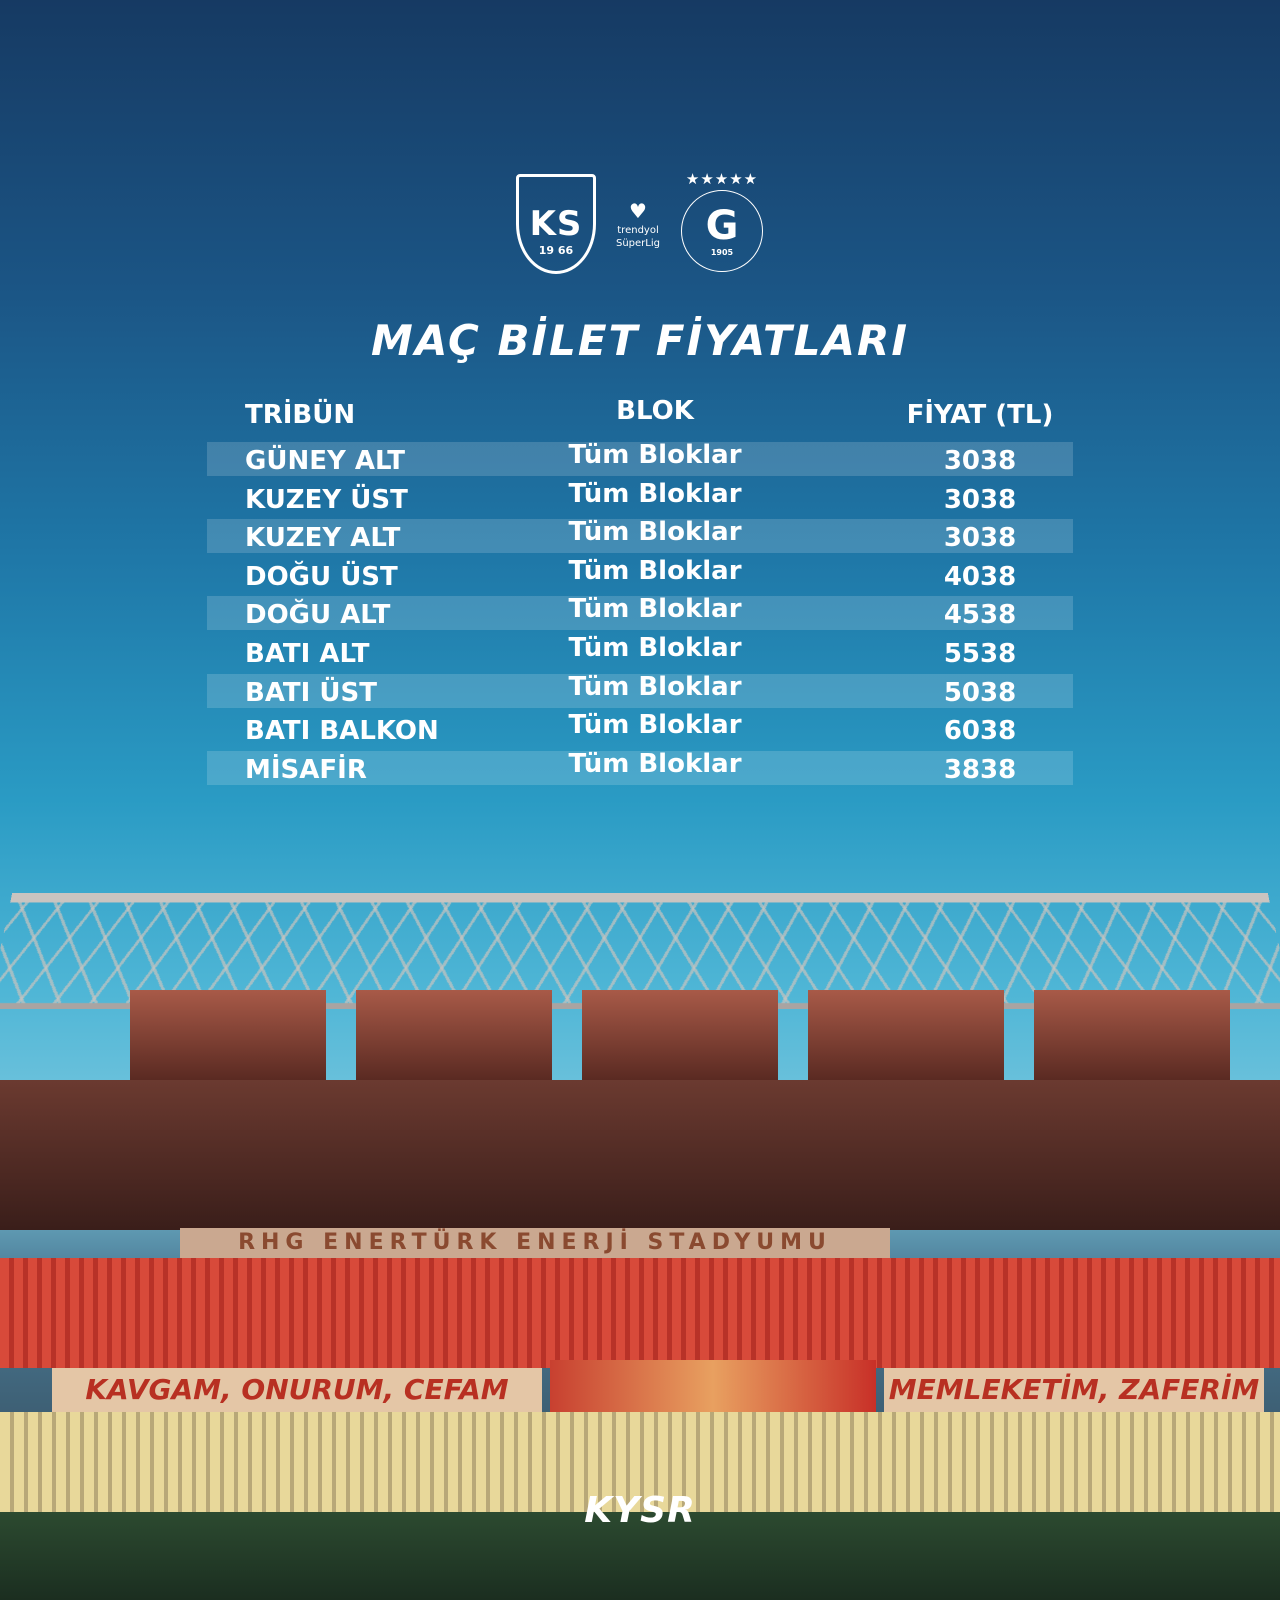  I want to click on price-cell: 6038, so click(980, 731).